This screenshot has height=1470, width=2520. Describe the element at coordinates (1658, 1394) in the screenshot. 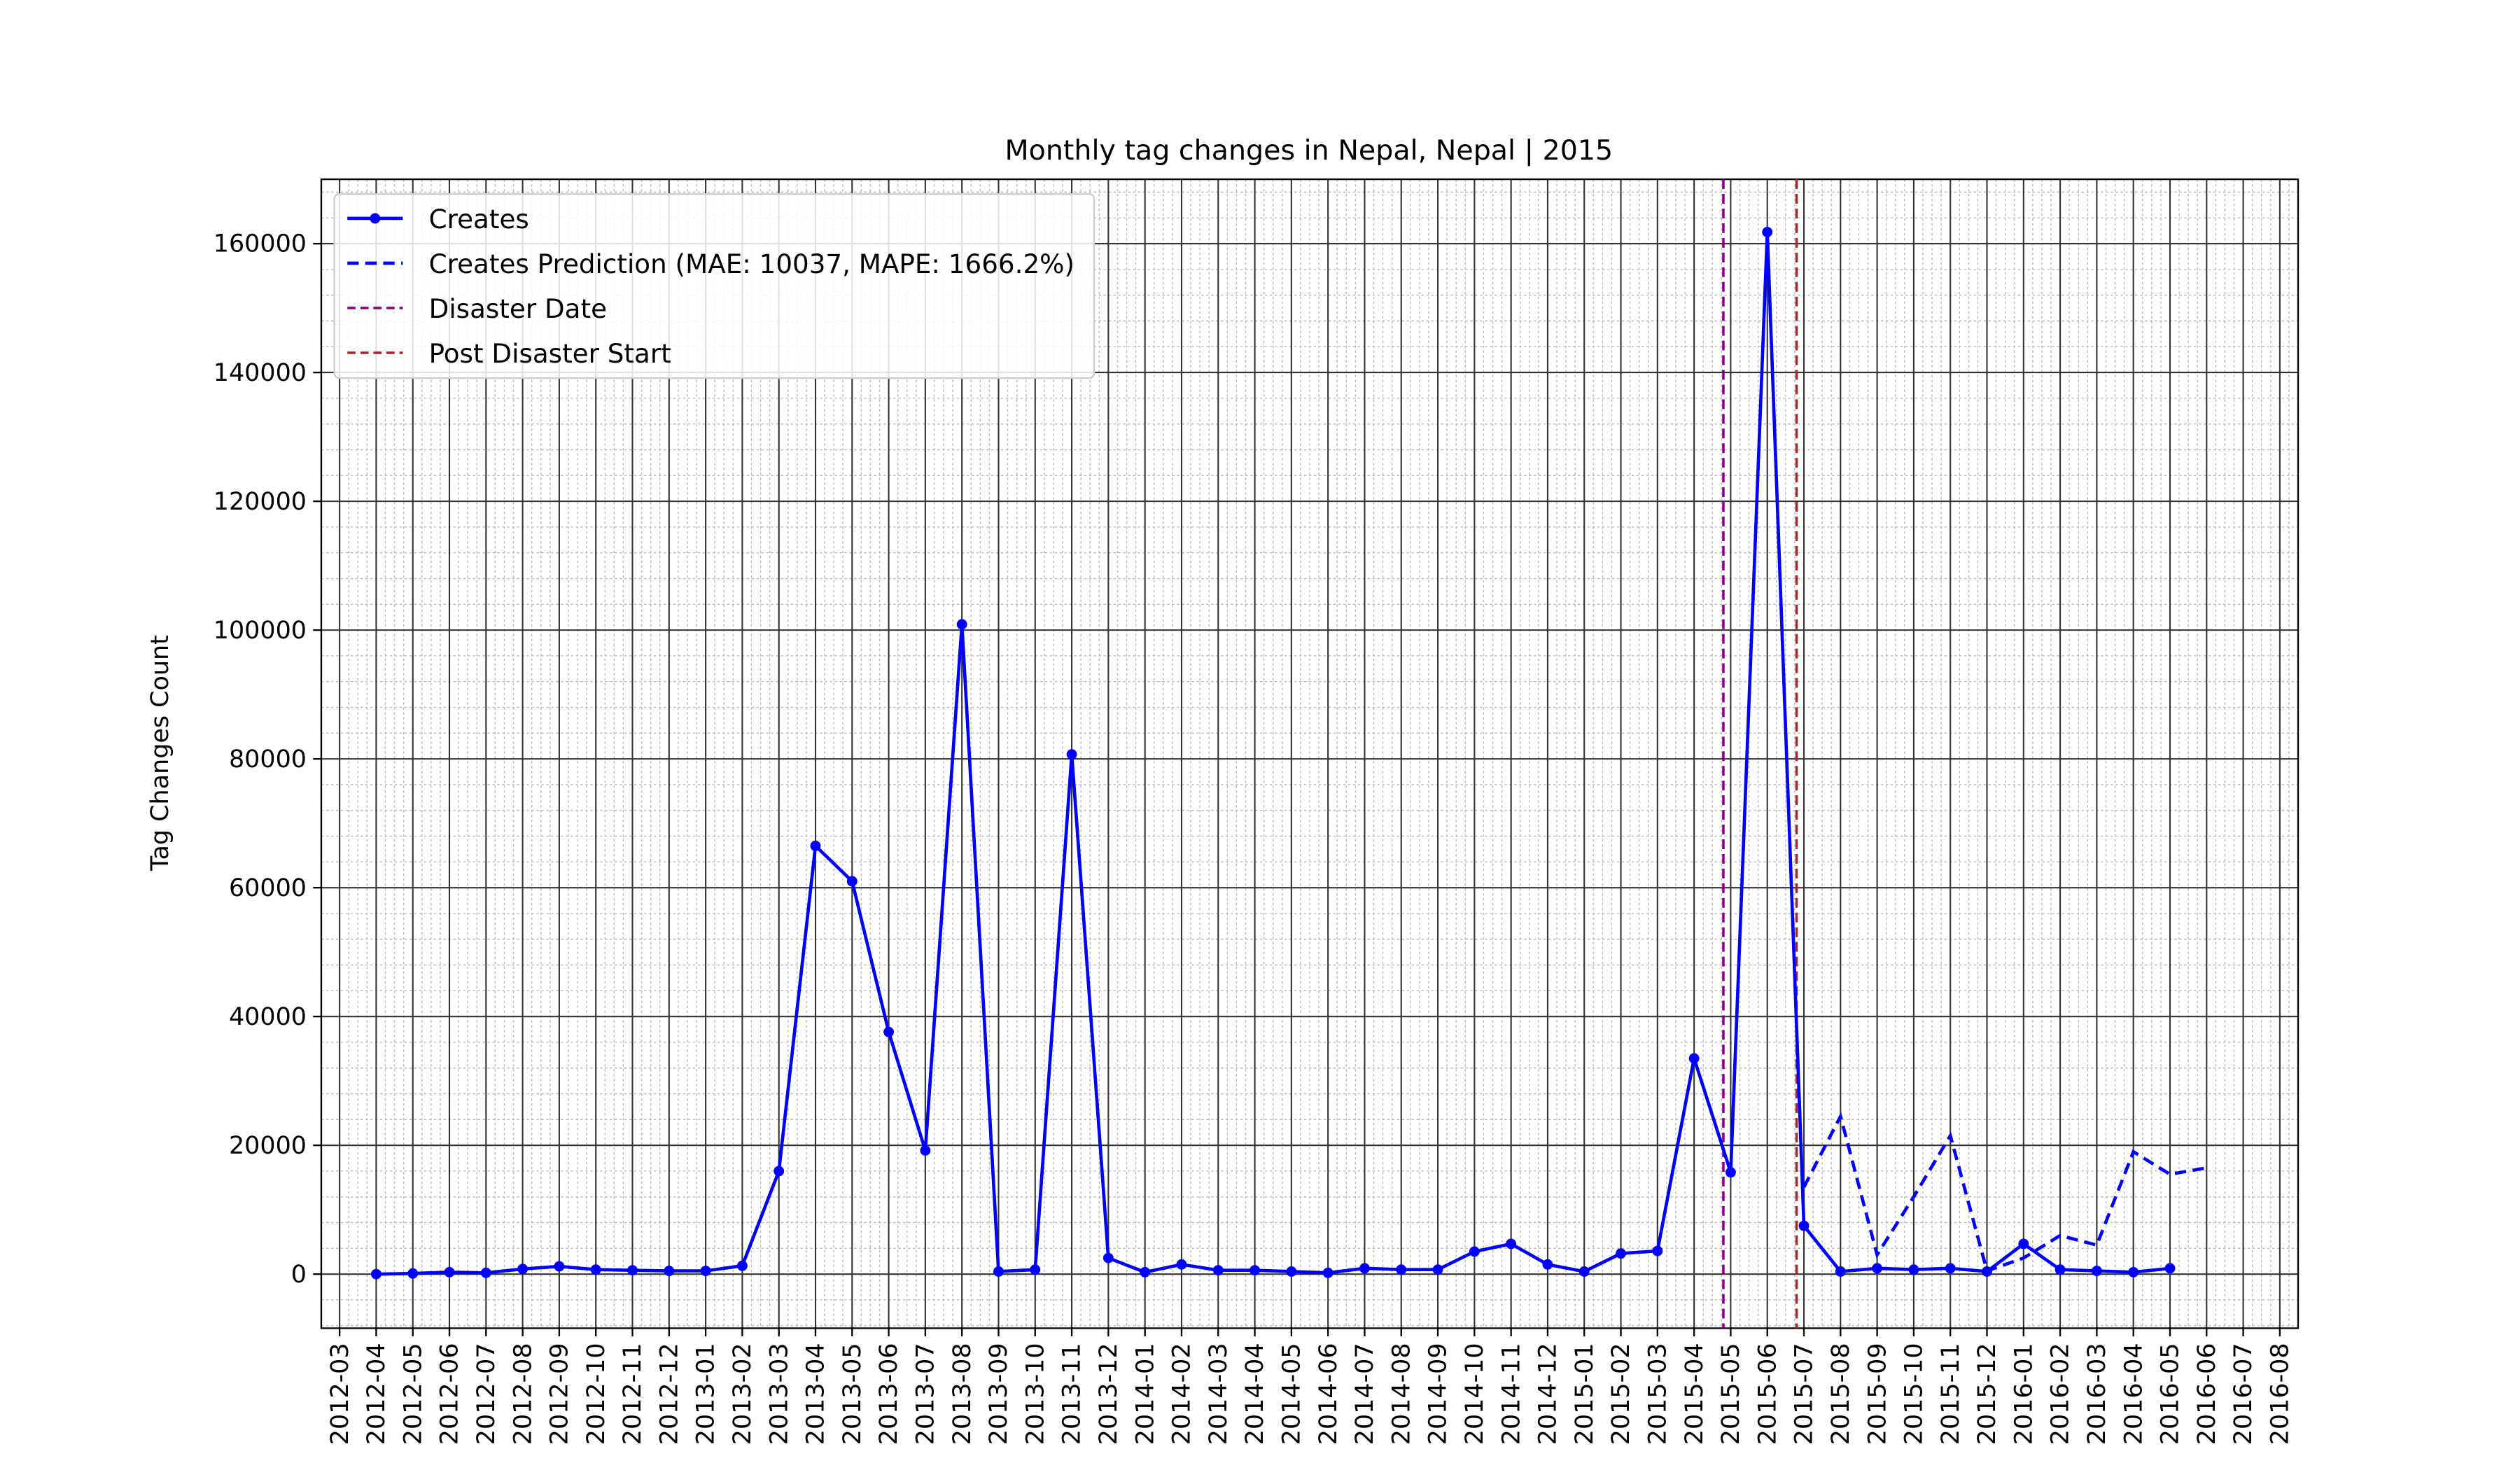

I see `x-tick-label: 2015-03` at that location.